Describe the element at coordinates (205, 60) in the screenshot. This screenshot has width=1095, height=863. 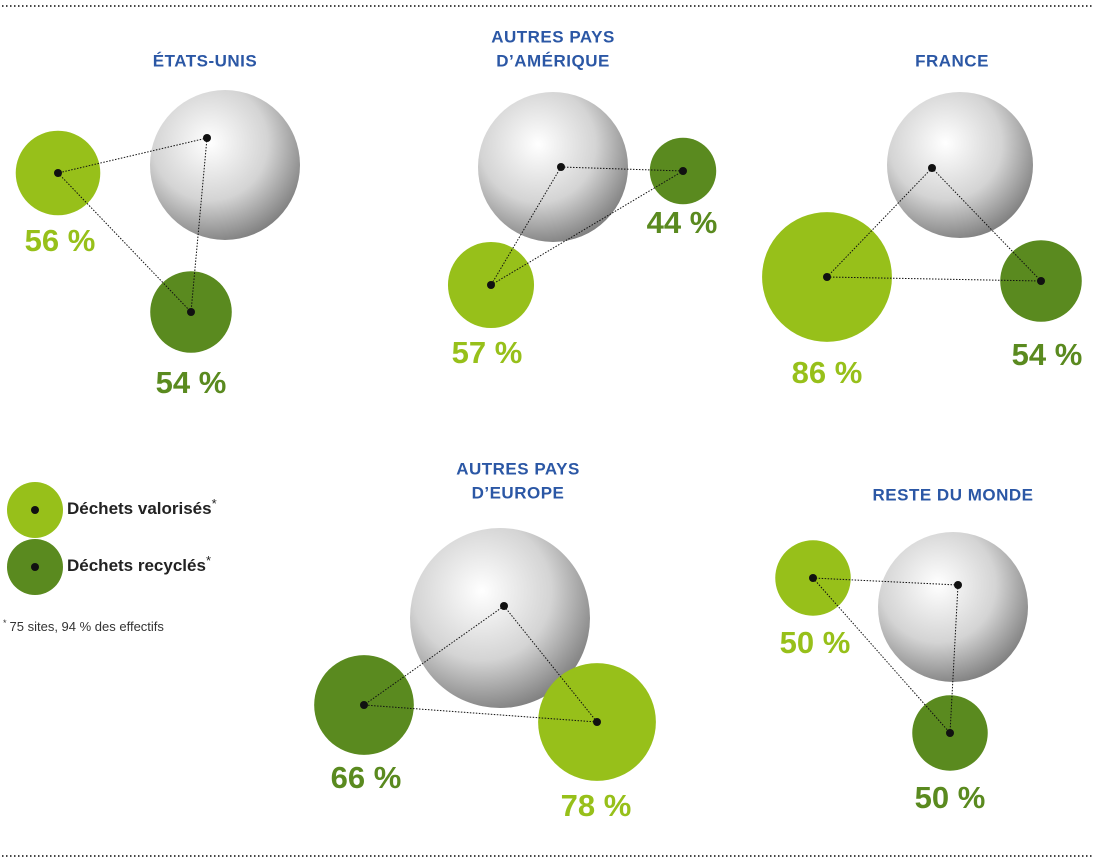
I see `region-title: ÉTATS-UNIS` at that location.